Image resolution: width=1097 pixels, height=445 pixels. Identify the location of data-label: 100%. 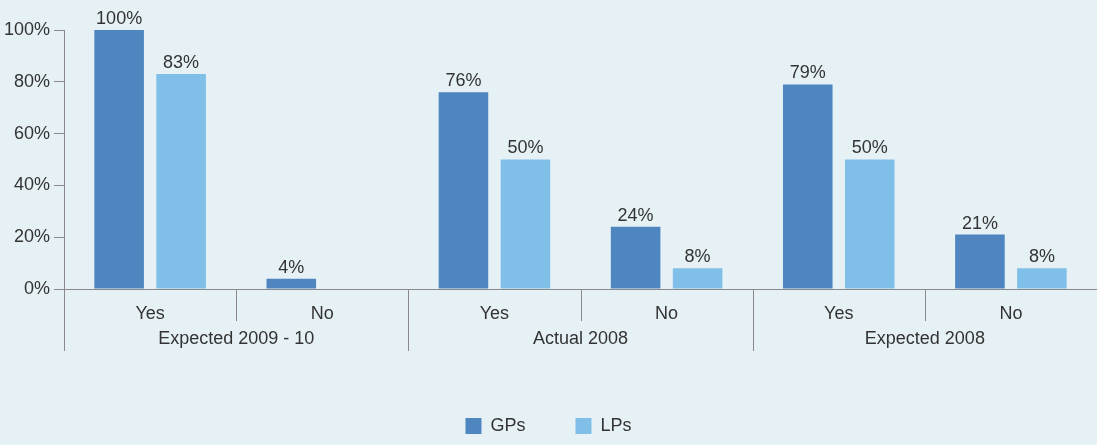
(119, 17).